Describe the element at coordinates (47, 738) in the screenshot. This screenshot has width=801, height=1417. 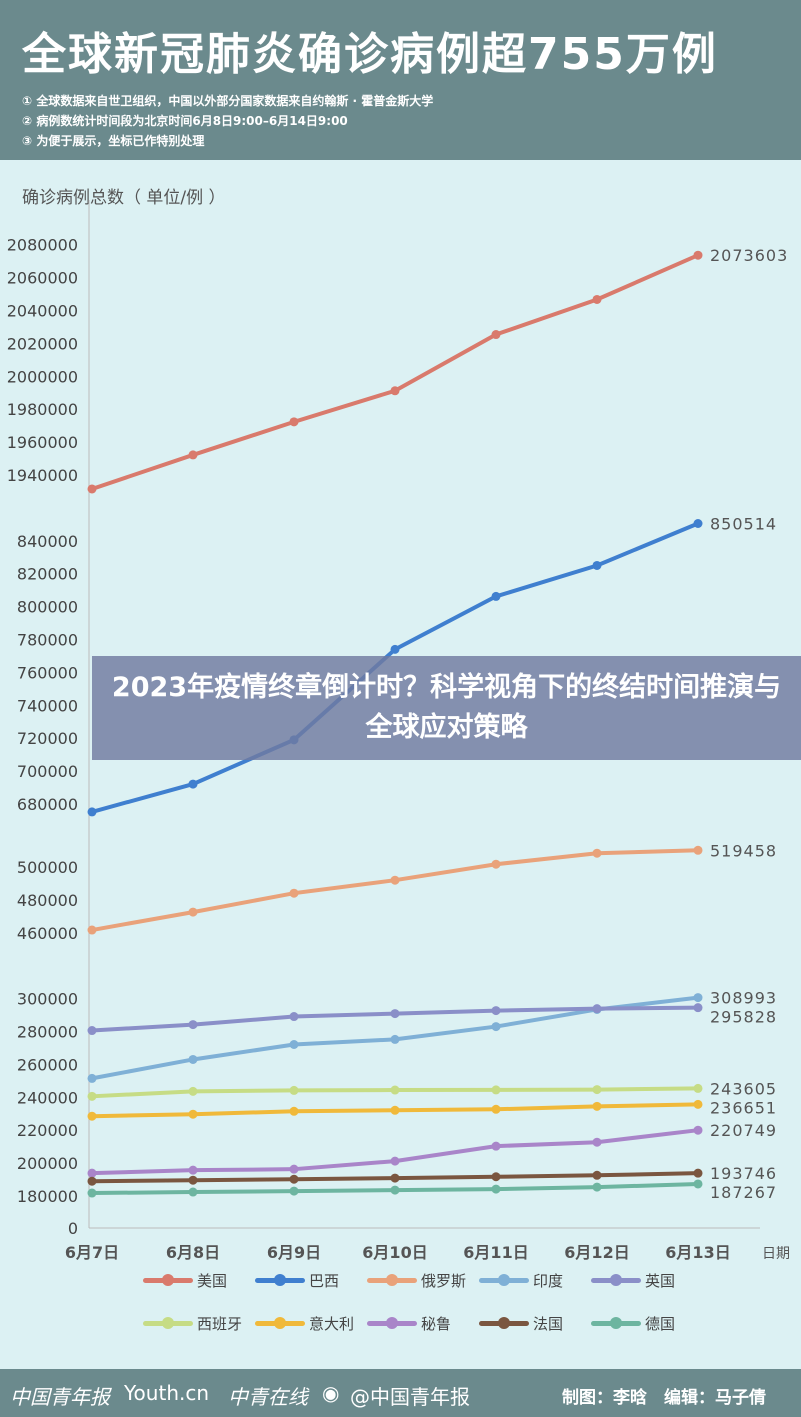
I see `y-tick-label: 720000` at that location.